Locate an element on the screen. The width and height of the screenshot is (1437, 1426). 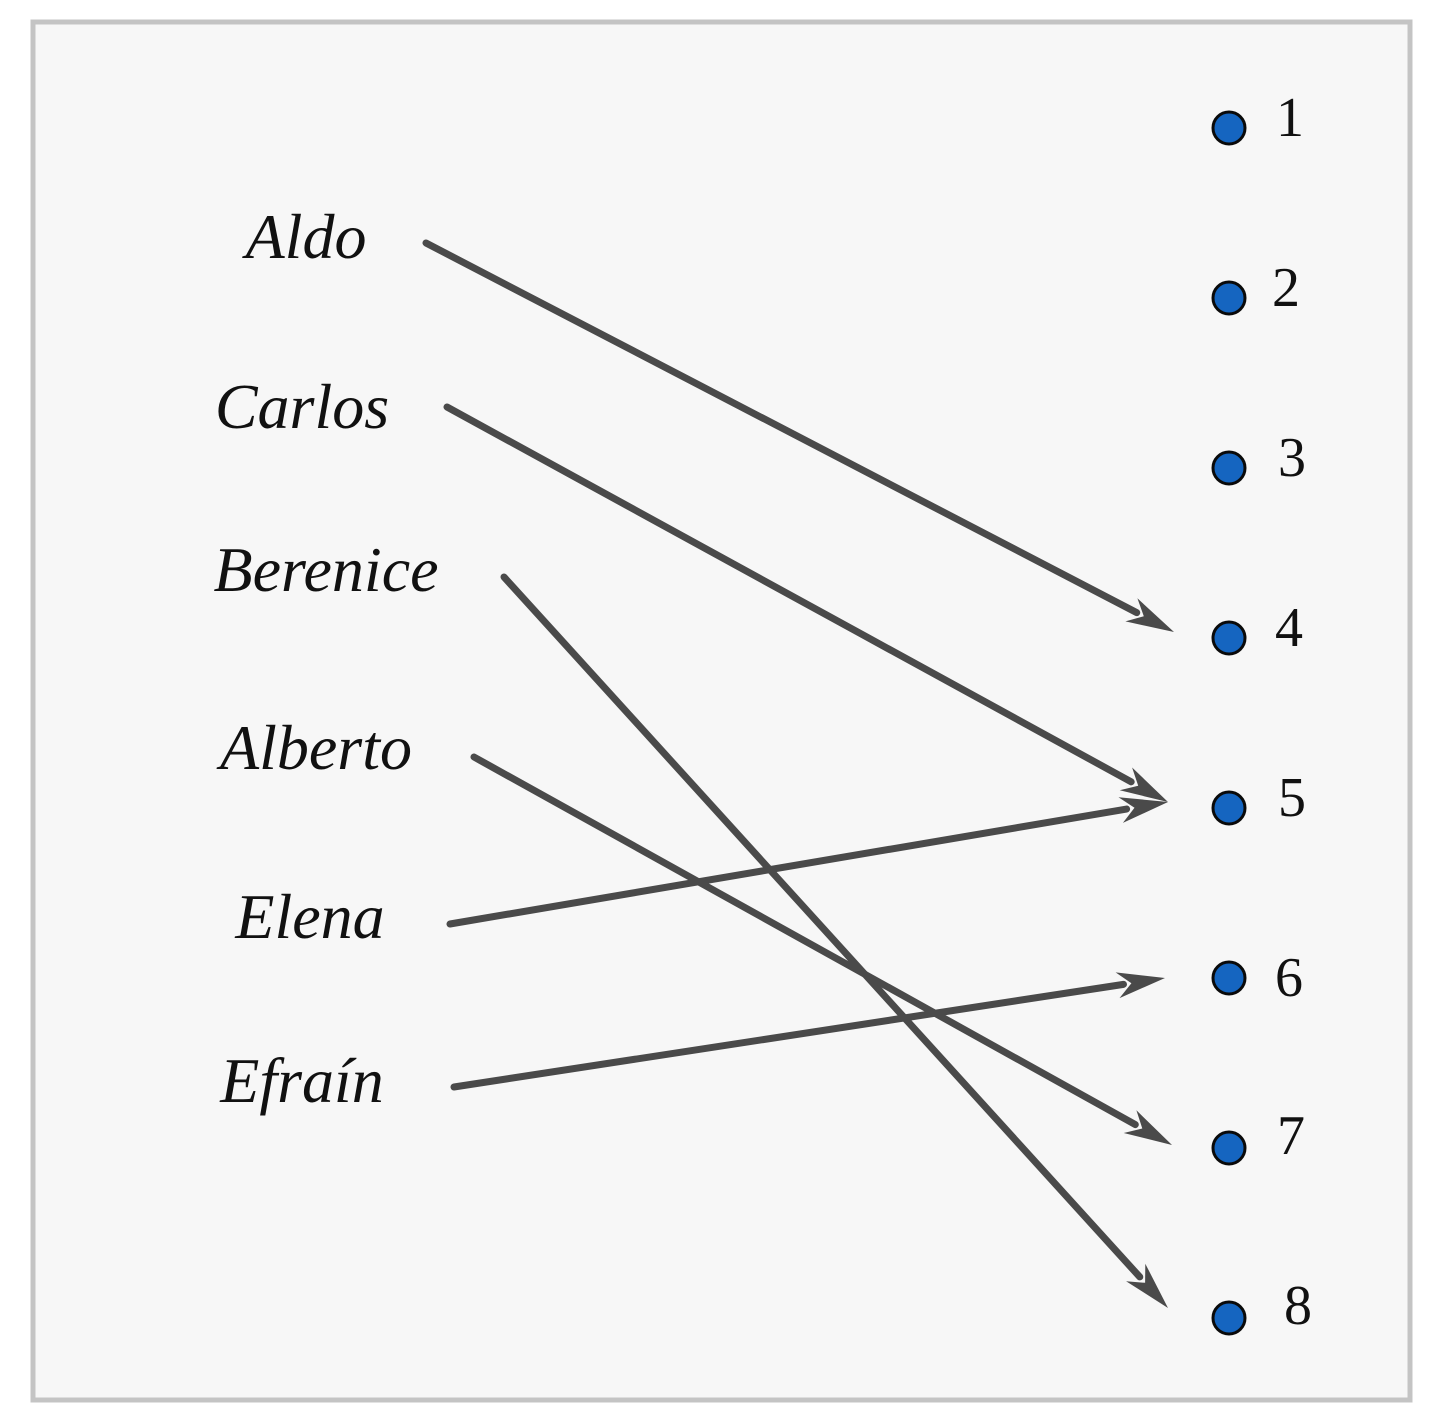
number-3: 3 is located at coordinates (1292, 458).